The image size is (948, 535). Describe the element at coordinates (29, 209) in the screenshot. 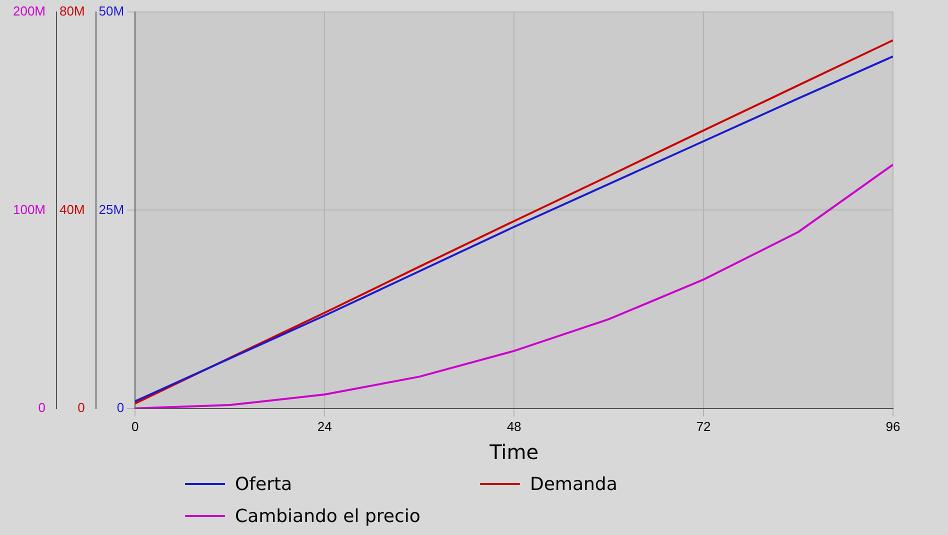

I see `y3-tick-label: 100M` at that location.